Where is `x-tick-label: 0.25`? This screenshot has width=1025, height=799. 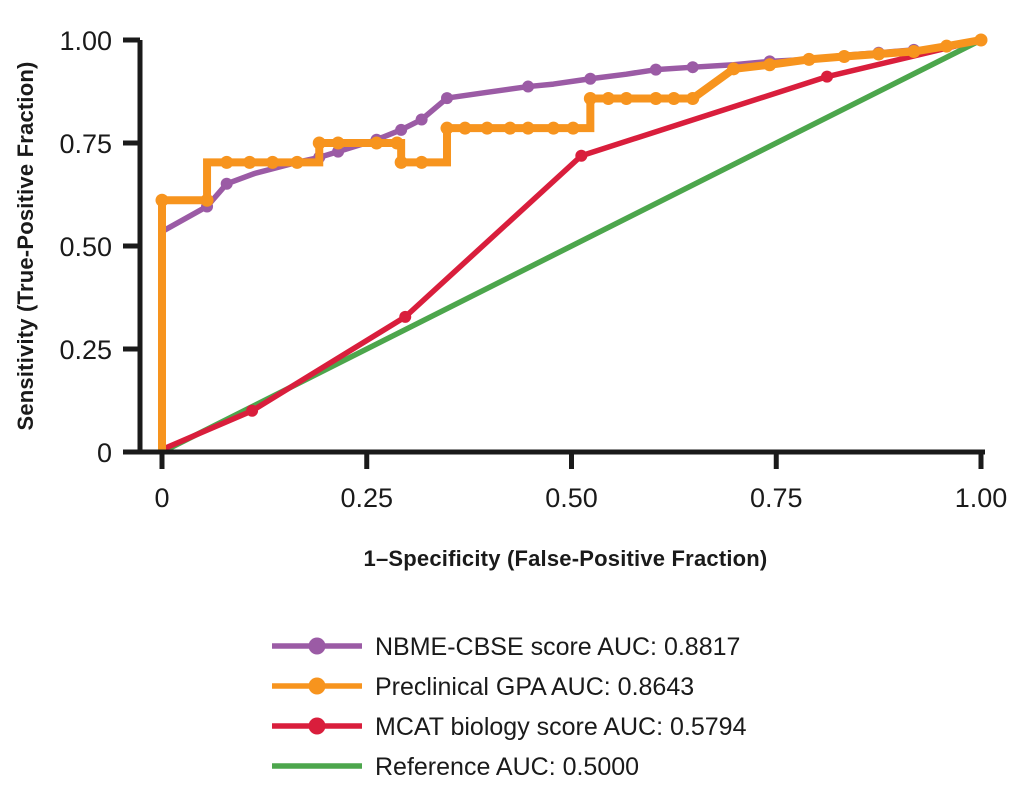
x-tick-label: 0.25 is located at coordinates (366, 498).